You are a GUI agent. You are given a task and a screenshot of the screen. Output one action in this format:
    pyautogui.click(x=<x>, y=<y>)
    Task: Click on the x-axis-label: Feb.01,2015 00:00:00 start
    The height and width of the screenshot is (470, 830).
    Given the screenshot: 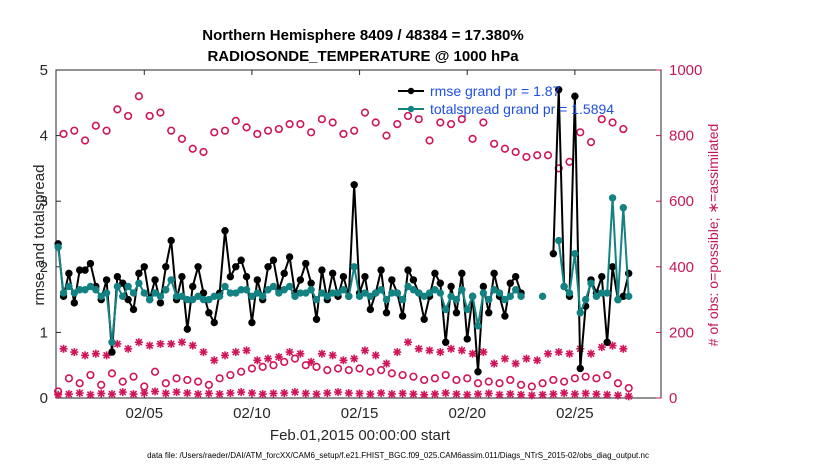 What is the action you would take?
    pyautogui.click(x=360, y=435)
    